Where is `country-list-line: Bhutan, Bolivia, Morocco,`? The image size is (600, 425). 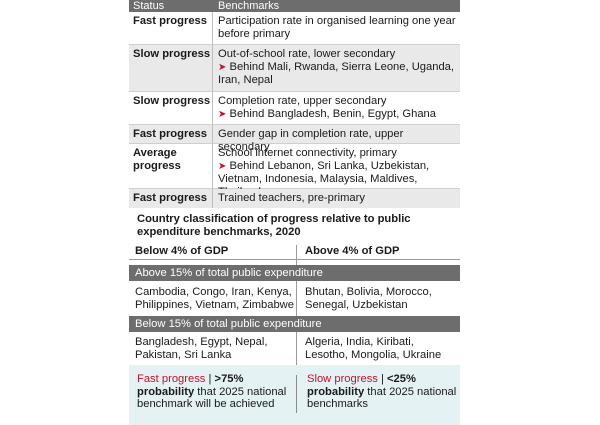 country-list-line: Bhutan, Bolivia, Morocco, is located at coordinates (368, 292).